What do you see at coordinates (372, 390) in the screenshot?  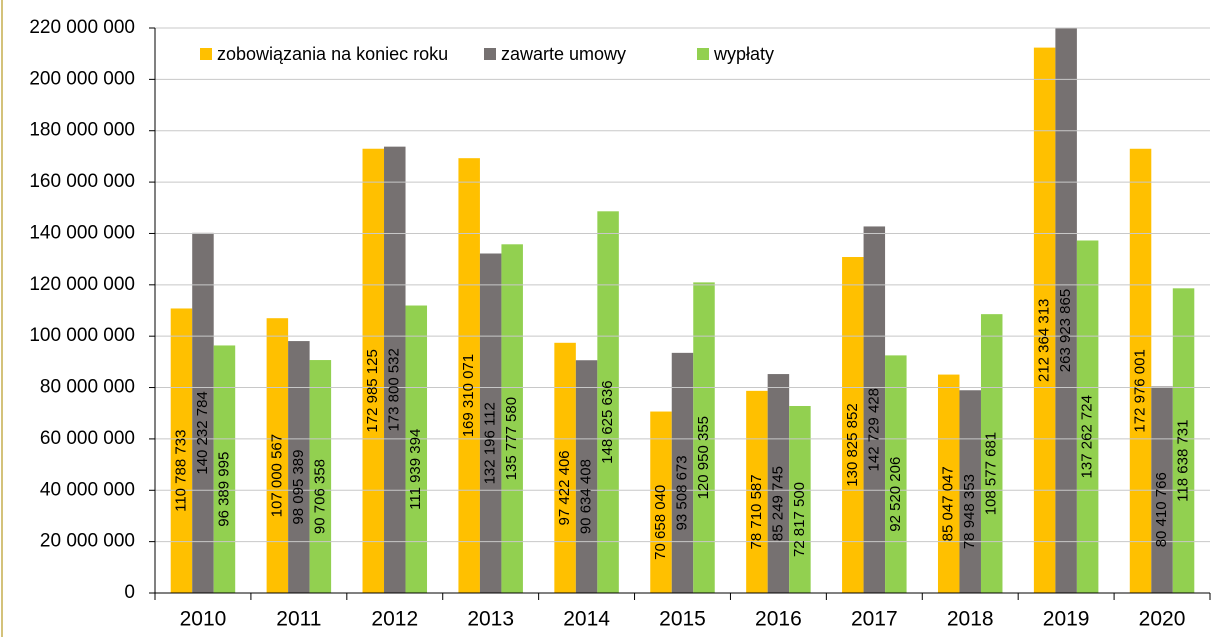 I see `data-label: 172 985 125` at bounding box center [372, 390].